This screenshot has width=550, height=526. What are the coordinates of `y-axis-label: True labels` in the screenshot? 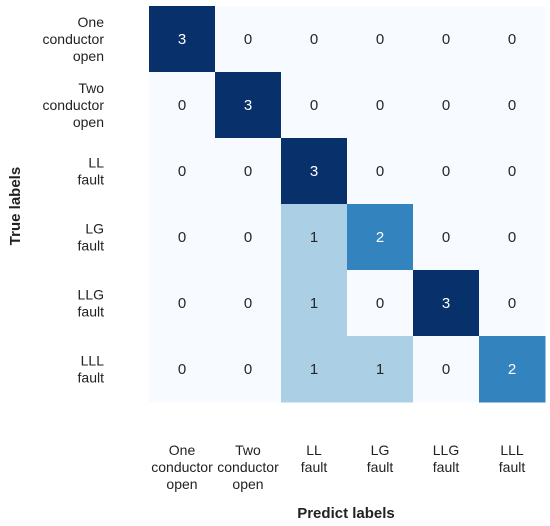 It's located at (15, 206).